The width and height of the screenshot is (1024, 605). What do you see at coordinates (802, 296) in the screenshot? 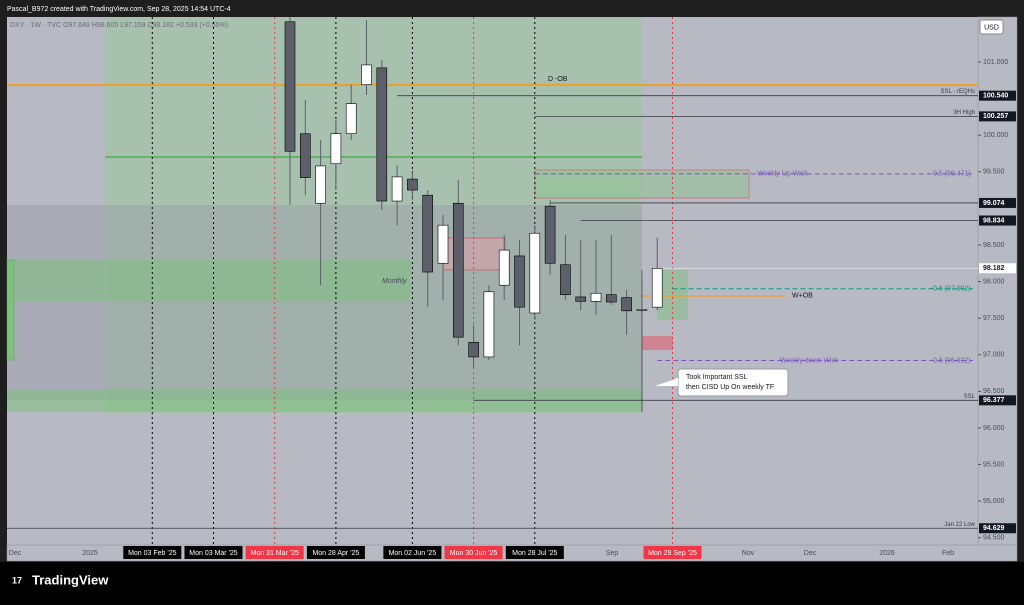
I see `fib-note: W+OB` at bounding box center [802, 296].